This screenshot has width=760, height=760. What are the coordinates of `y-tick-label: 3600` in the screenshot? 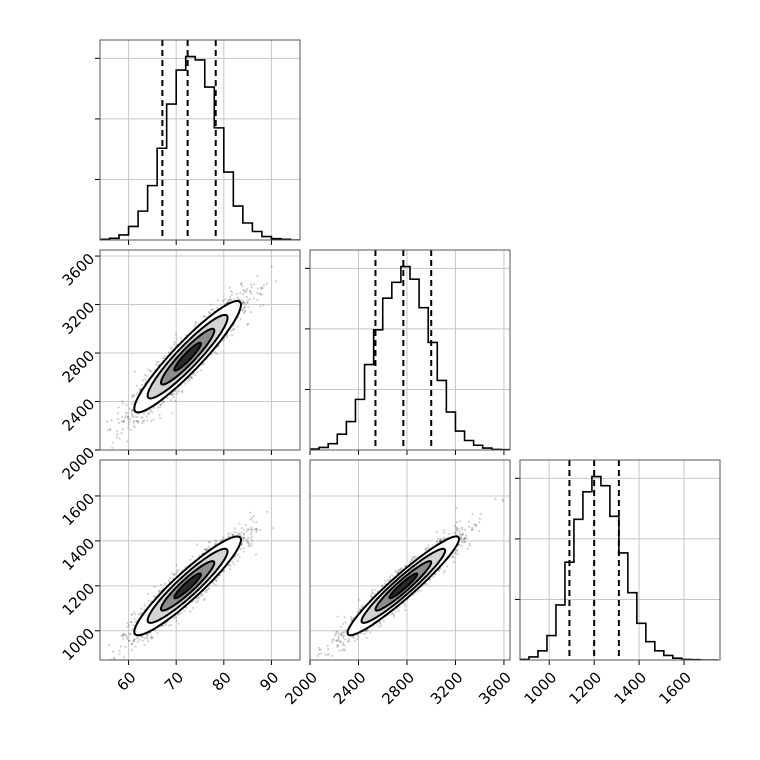 It's located at (79, 270).